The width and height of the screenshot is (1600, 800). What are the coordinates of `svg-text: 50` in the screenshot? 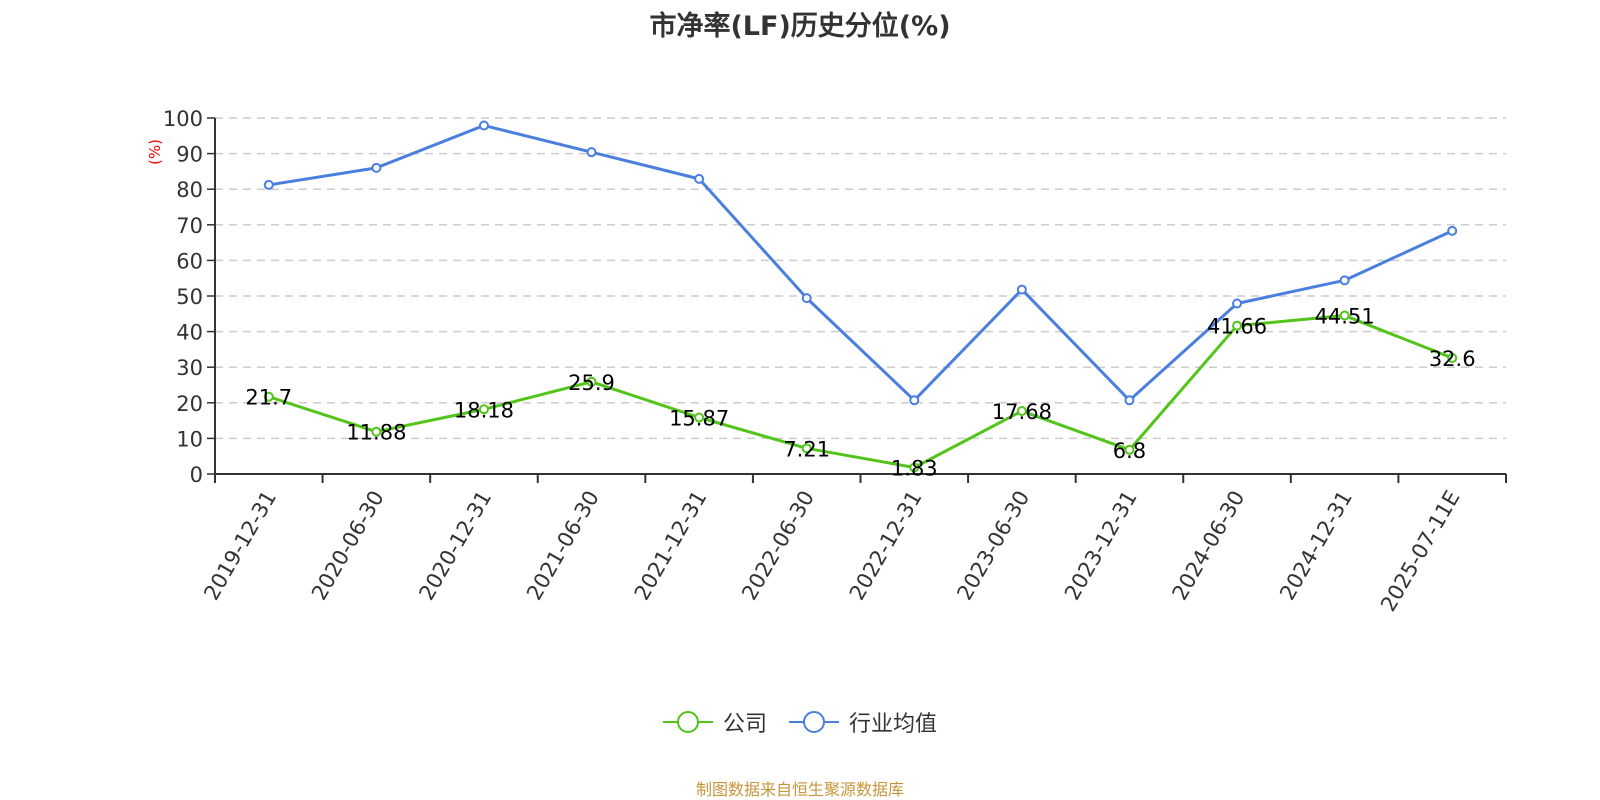 It's located at (189, 297).